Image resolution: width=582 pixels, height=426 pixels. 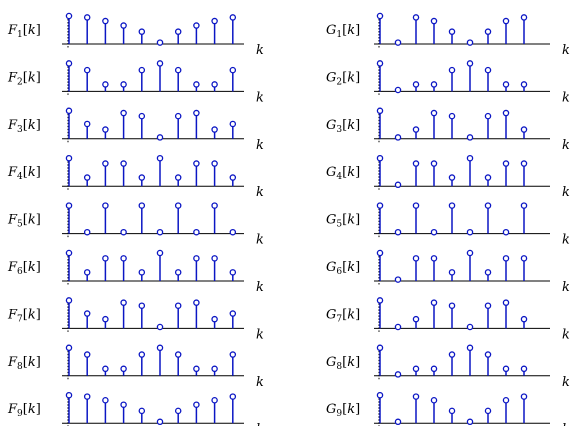 What do you see at coordinates (135, 82) in the screenshot?
I see `left-panel-f2: F2[k] k` at bounding box center [135, 82].